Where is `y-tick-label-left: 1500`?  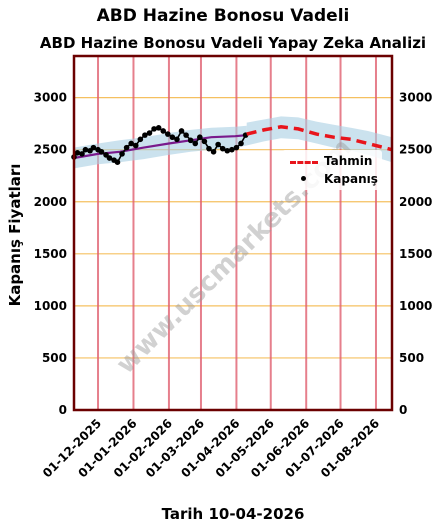 y-tick-label-left: 1500 is located at coordinates (50, 254).